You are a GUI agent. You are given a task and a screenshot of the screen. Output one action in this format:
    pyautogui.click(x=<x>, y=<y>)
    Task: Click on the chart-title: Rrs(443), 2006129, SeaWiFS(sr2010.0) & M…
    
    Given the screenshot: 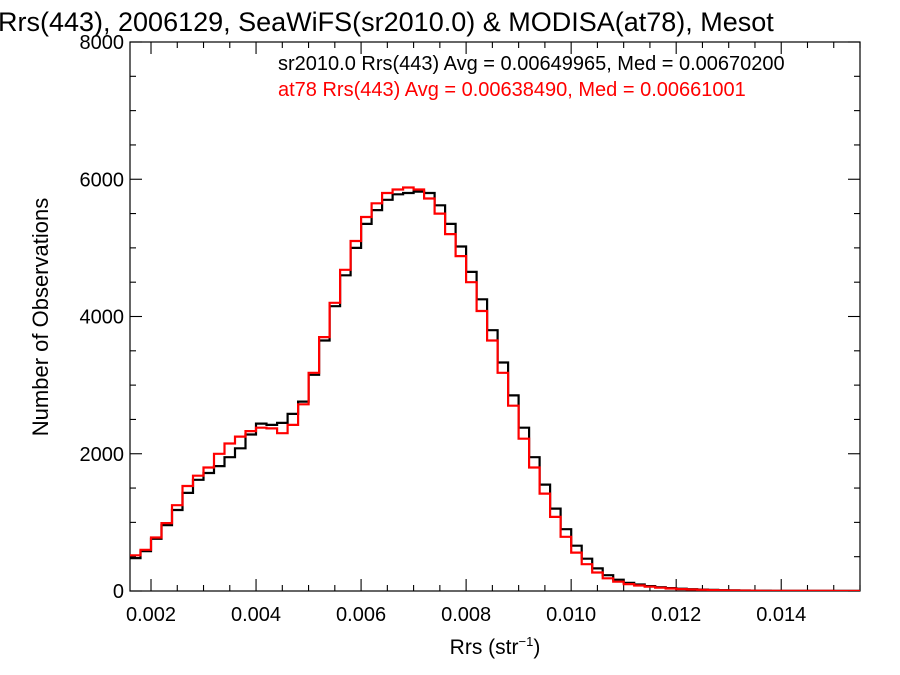 What is the action you would take?
    pyautogui.click(x=387, y=22)
    